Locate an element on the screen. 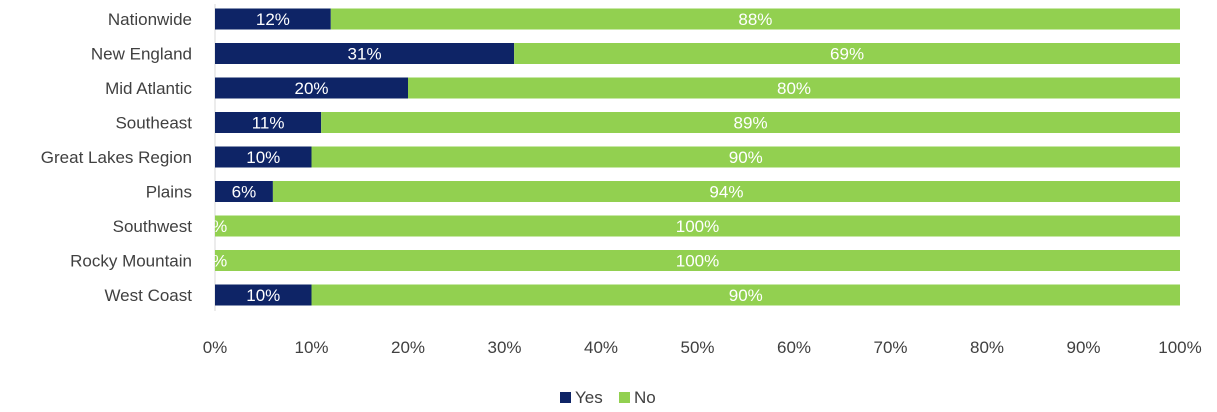  data-label-no: 94% is located at coordinates (726, 192).